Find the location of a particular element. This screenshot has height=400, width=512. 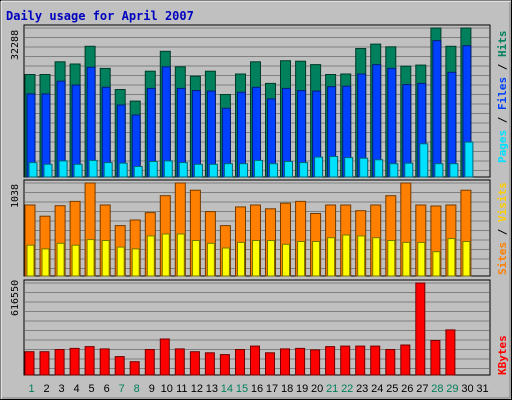

legend-middle: Sites / Visits is located at coordinates (502, 228).